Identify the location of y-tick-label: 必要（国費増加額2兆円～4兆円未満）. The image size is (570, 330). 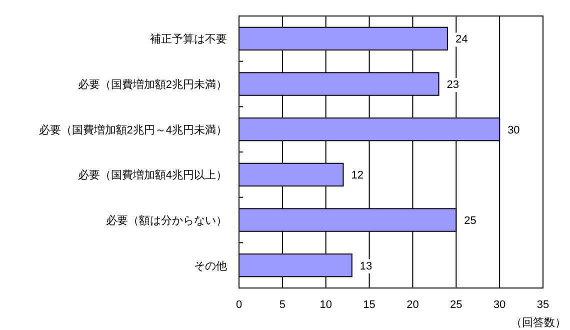
(132, 129).